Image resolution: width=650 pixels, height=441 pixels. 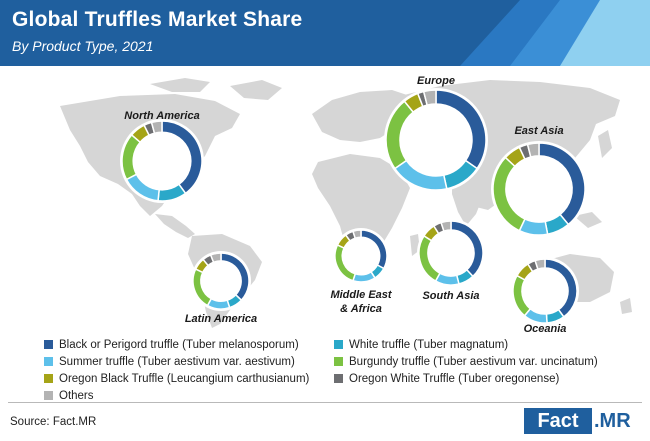 I want to click on region-label-oceania: Oceania, so click(x=545, y=329).